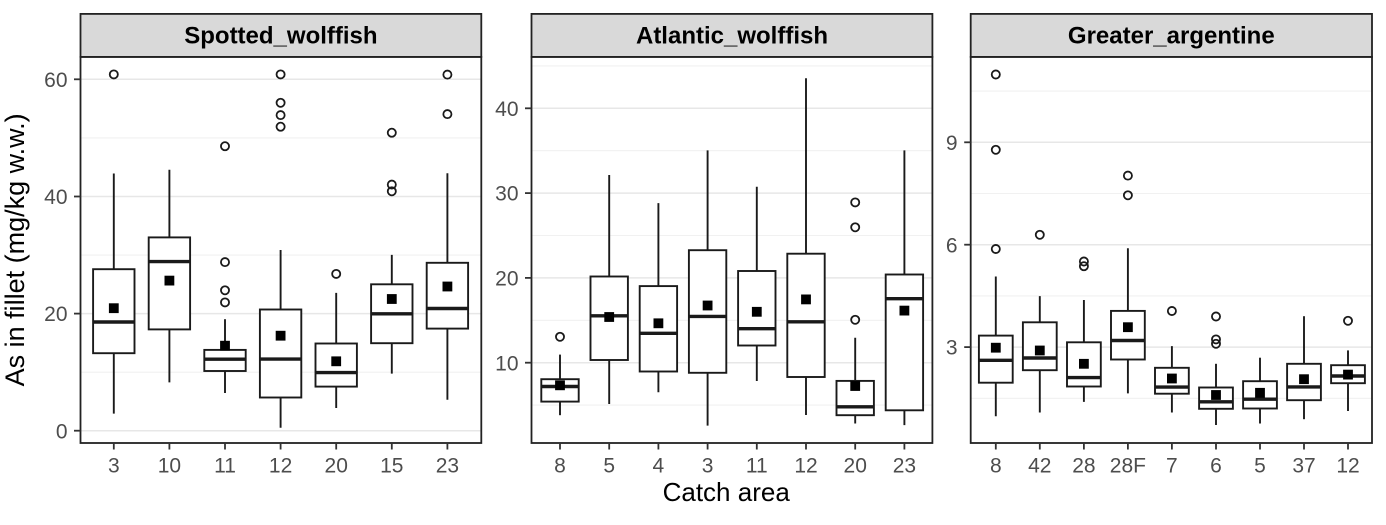 The width and height of the screenshot is (1386, 525). I want to click on svg-text: 30, so click(506, 194).